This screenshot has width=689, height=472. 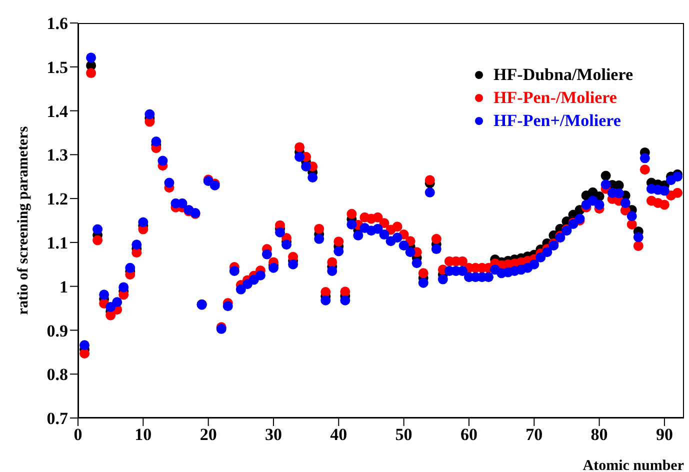 What do you see at coordinates (57, 67) in the screenshot?
I see `y-tick-label: 1.5` at bounding box center [57, 67].